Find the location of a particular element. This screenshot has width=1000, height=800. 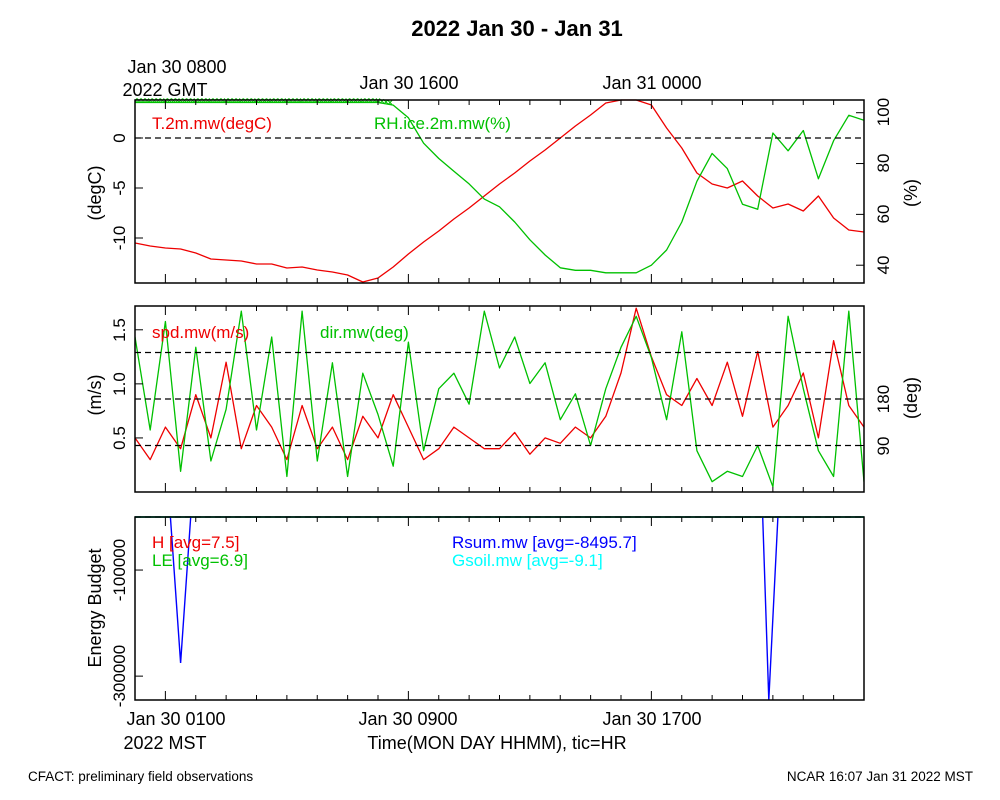

bottom-axis-label-1: Jan 30 0100 is located at coordinates (175, 719).